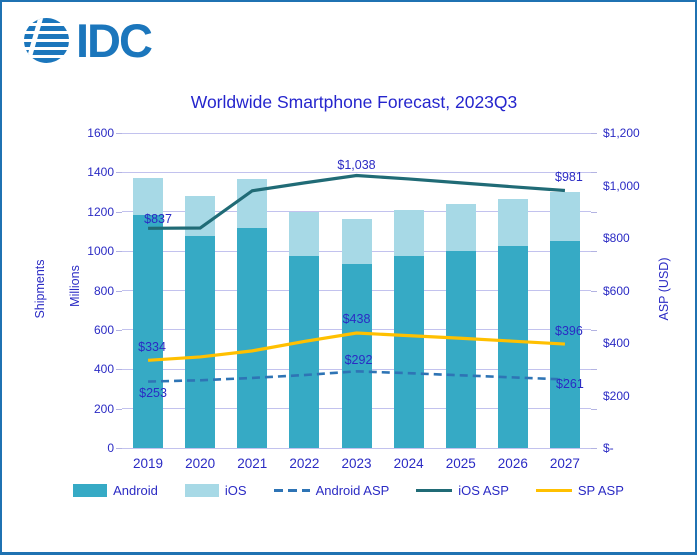  What do you see at coordinates (252, 463) in the screenshot?
I see `x-axis-label-2021: 2021` at bounding box center [252, 463].